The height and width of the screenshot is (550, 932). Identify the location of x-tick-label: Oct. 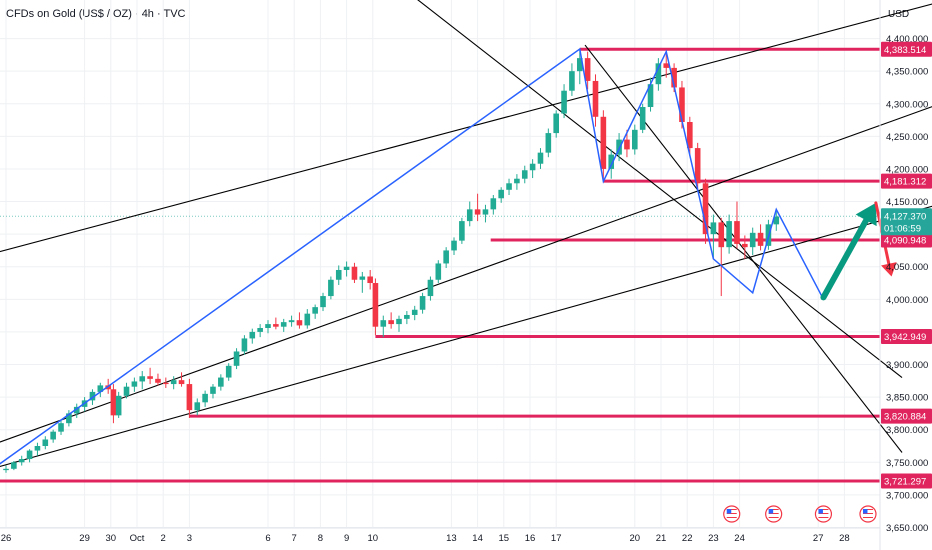
(137, 538).